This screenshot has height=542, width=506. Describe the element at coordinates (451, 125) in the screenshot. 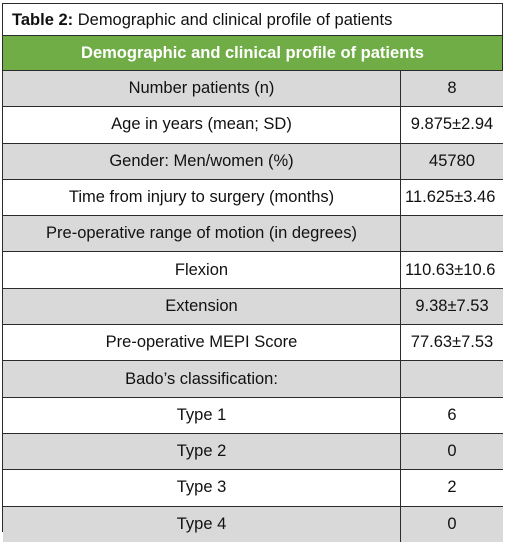

I see `row-value: 9.875±2.94` at that location.